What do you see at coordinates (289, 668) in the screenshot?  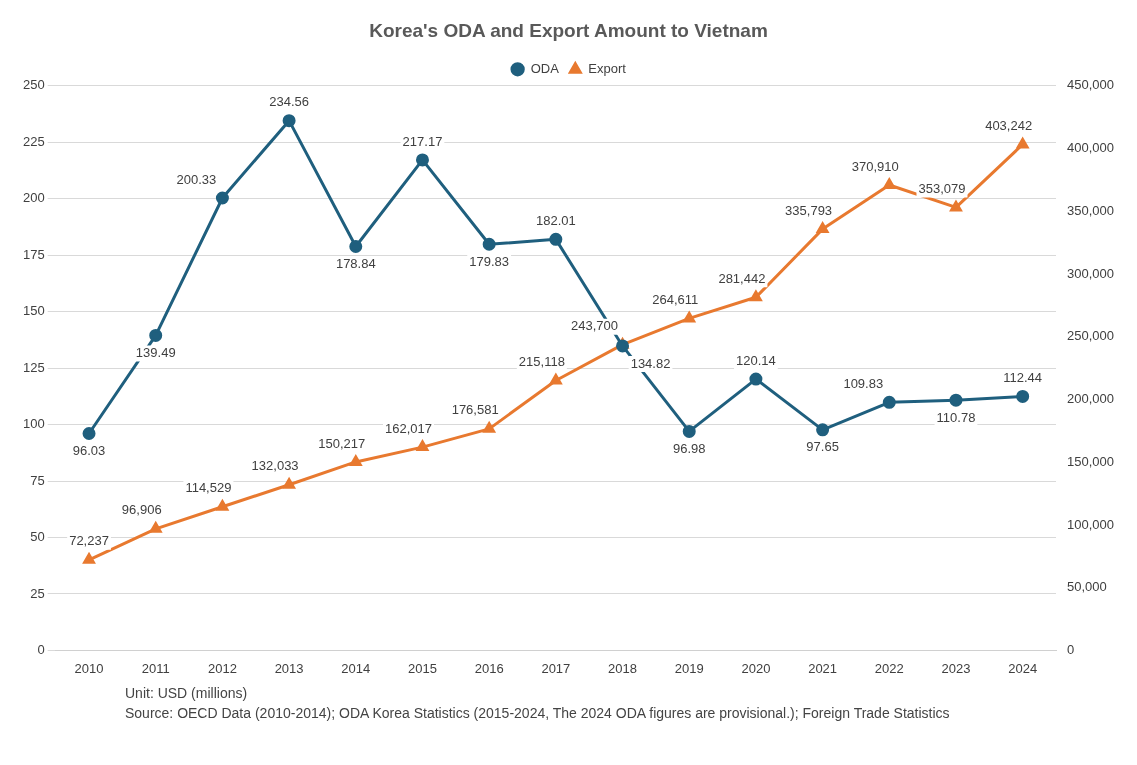 I see `x-tick-label: 2013` at bounding box center [289, 668].